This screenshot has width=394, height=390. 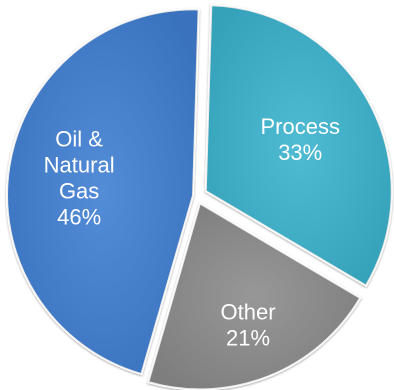 What do you see at coordinates (248, 337) in the screenshot?
I see `pie-label-value: 21%` at bounding box center [248, 337].